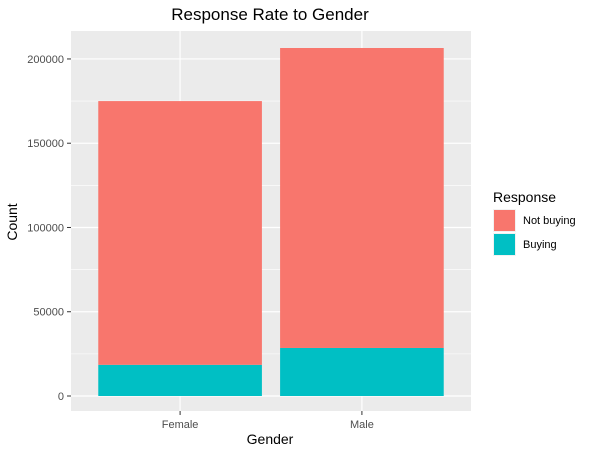 This screenshot has width=594, height=455. Describe the element at coordinates (61, 397) in the screenshot. I see `y-tick-label: 0` at that location.